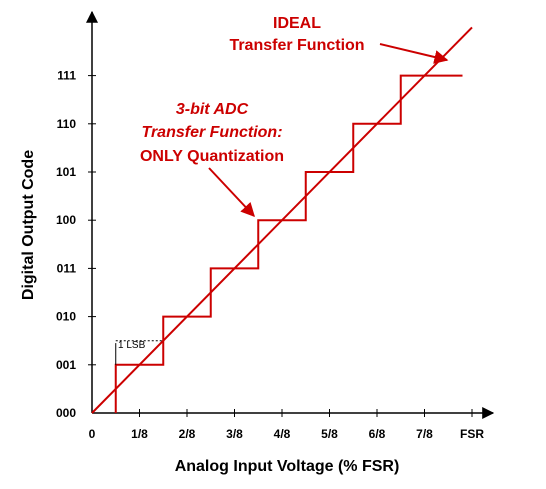  I want to click on x-tick-label: 2/8, so click(187, 434).